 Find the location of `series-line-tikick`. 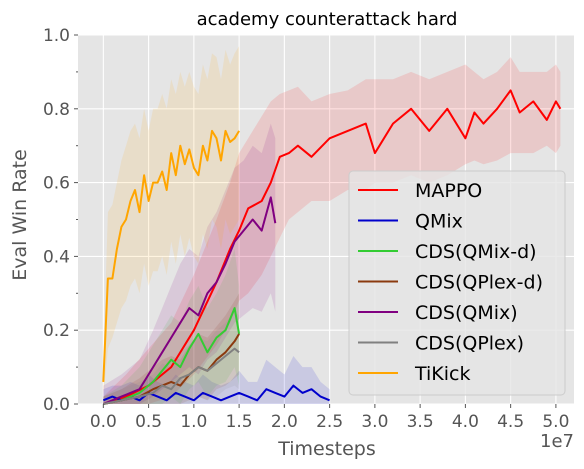

series-line-tikick is located at coordinates (171, 255).